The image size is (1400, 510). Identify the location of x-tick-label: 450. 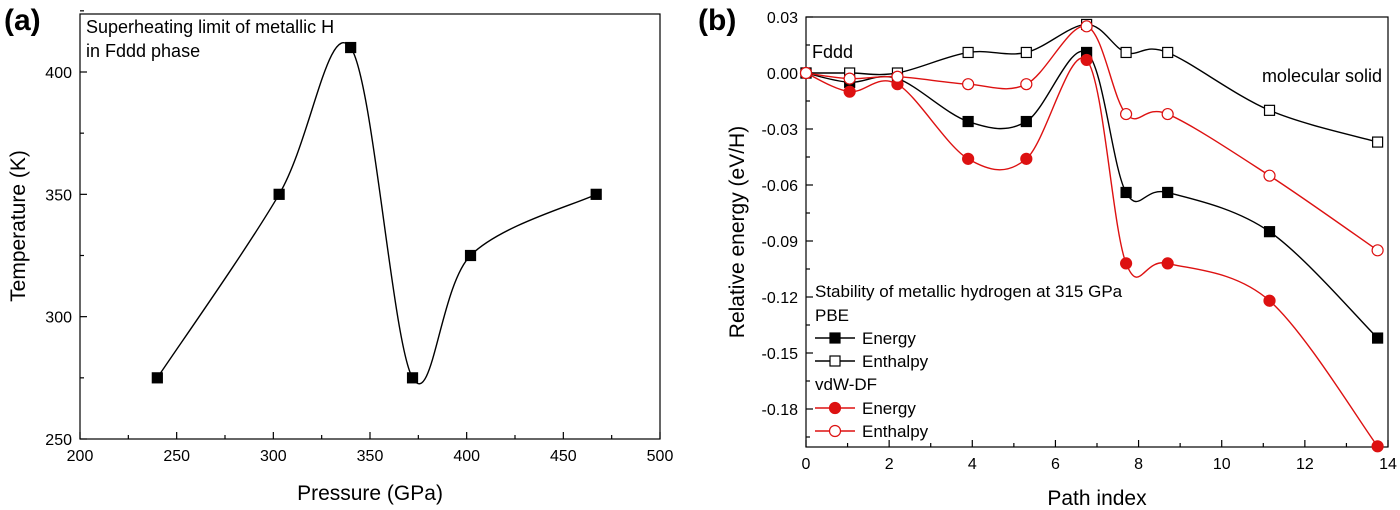
(563, 456).